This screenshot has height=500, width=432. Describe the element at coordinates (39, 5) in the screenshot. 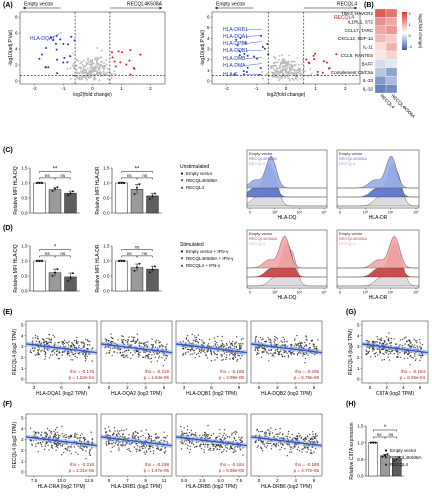

I see `group-label-left: Empty vector` at that location.